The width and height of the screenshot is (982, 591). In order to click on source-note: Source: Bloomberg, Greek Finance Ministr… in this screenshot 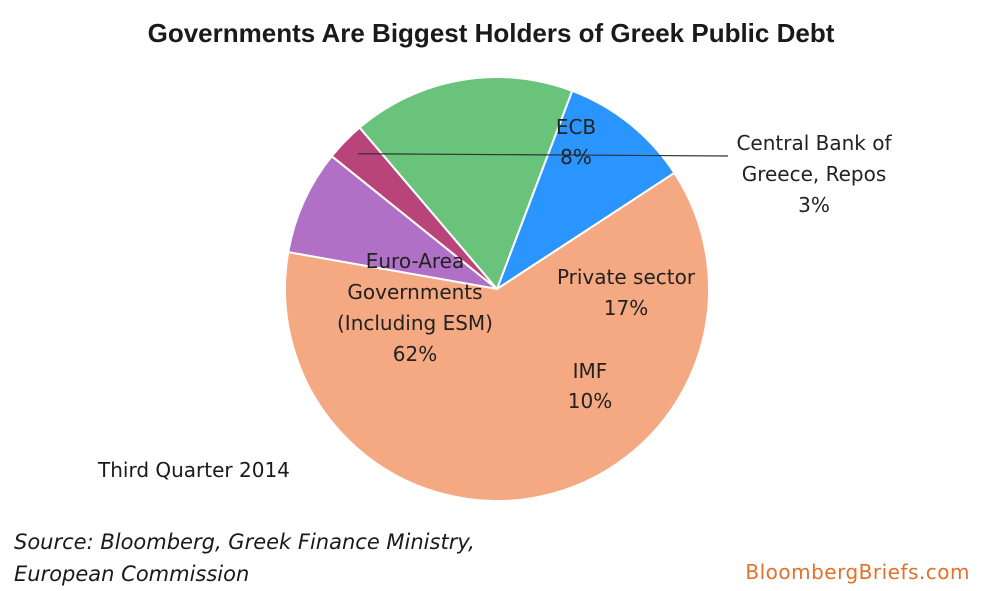, I will do `click(244, 558)`.